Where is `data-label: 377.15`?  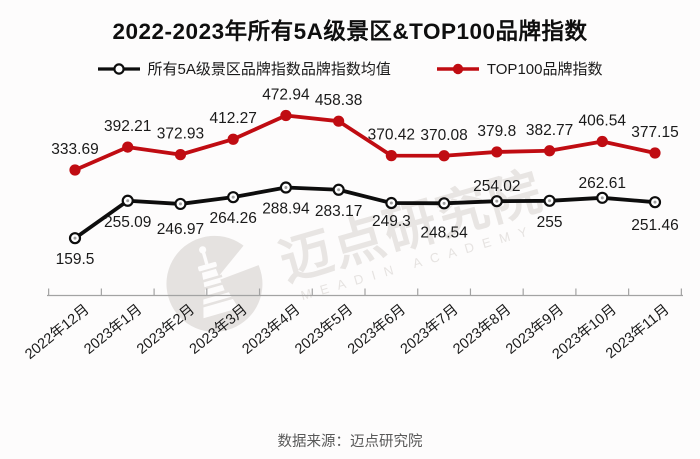 data-label: 377.15 is located at coordinates (654, 132).